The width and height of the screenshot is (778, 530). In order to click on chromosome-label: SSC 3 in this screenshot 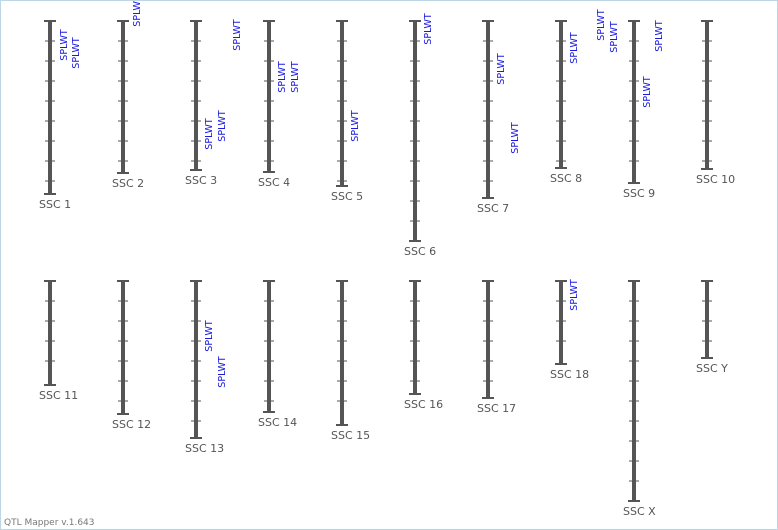, I will do `click(201, 180)`.